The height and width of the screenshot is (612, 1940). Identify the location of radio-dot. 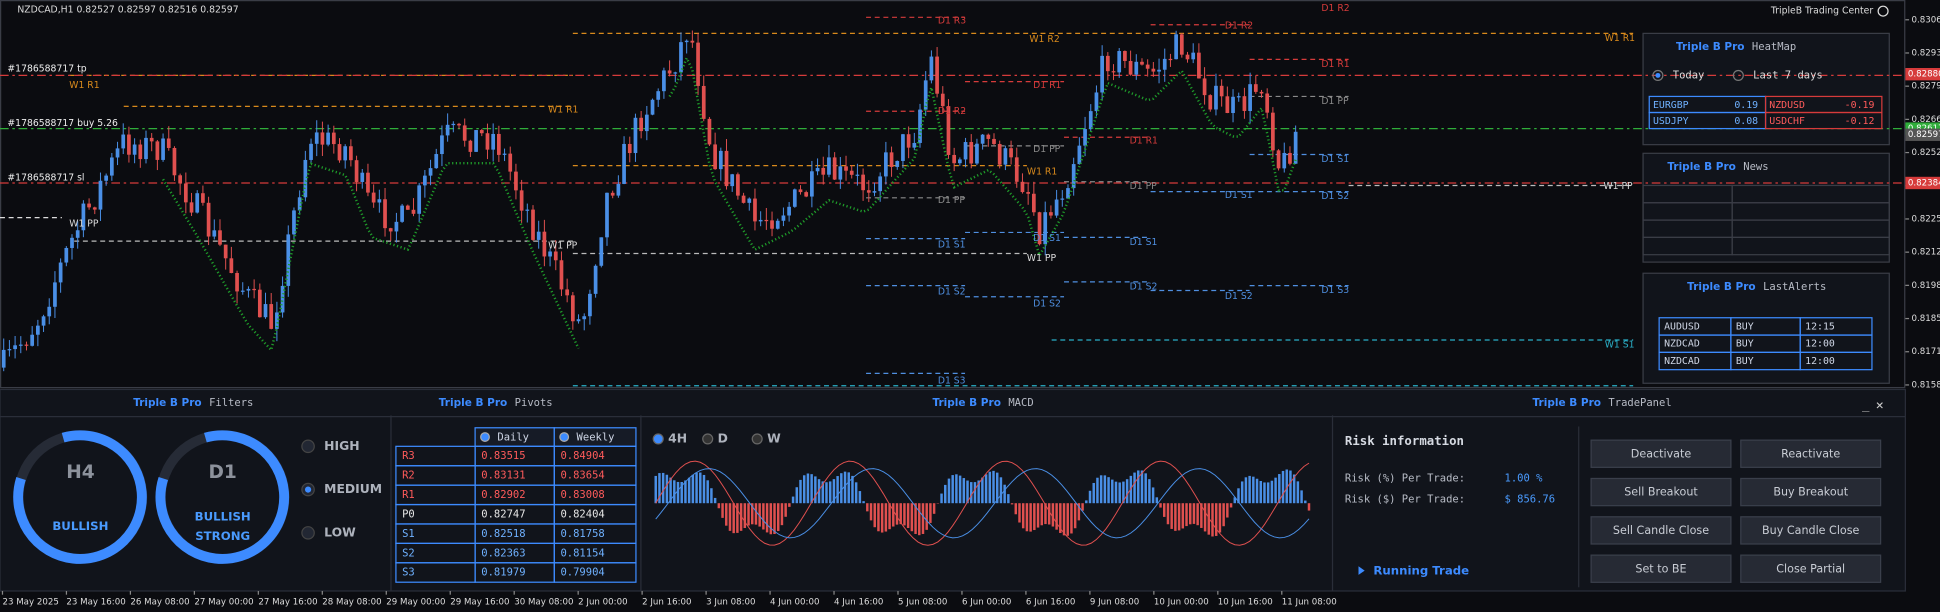
(1658, 75).